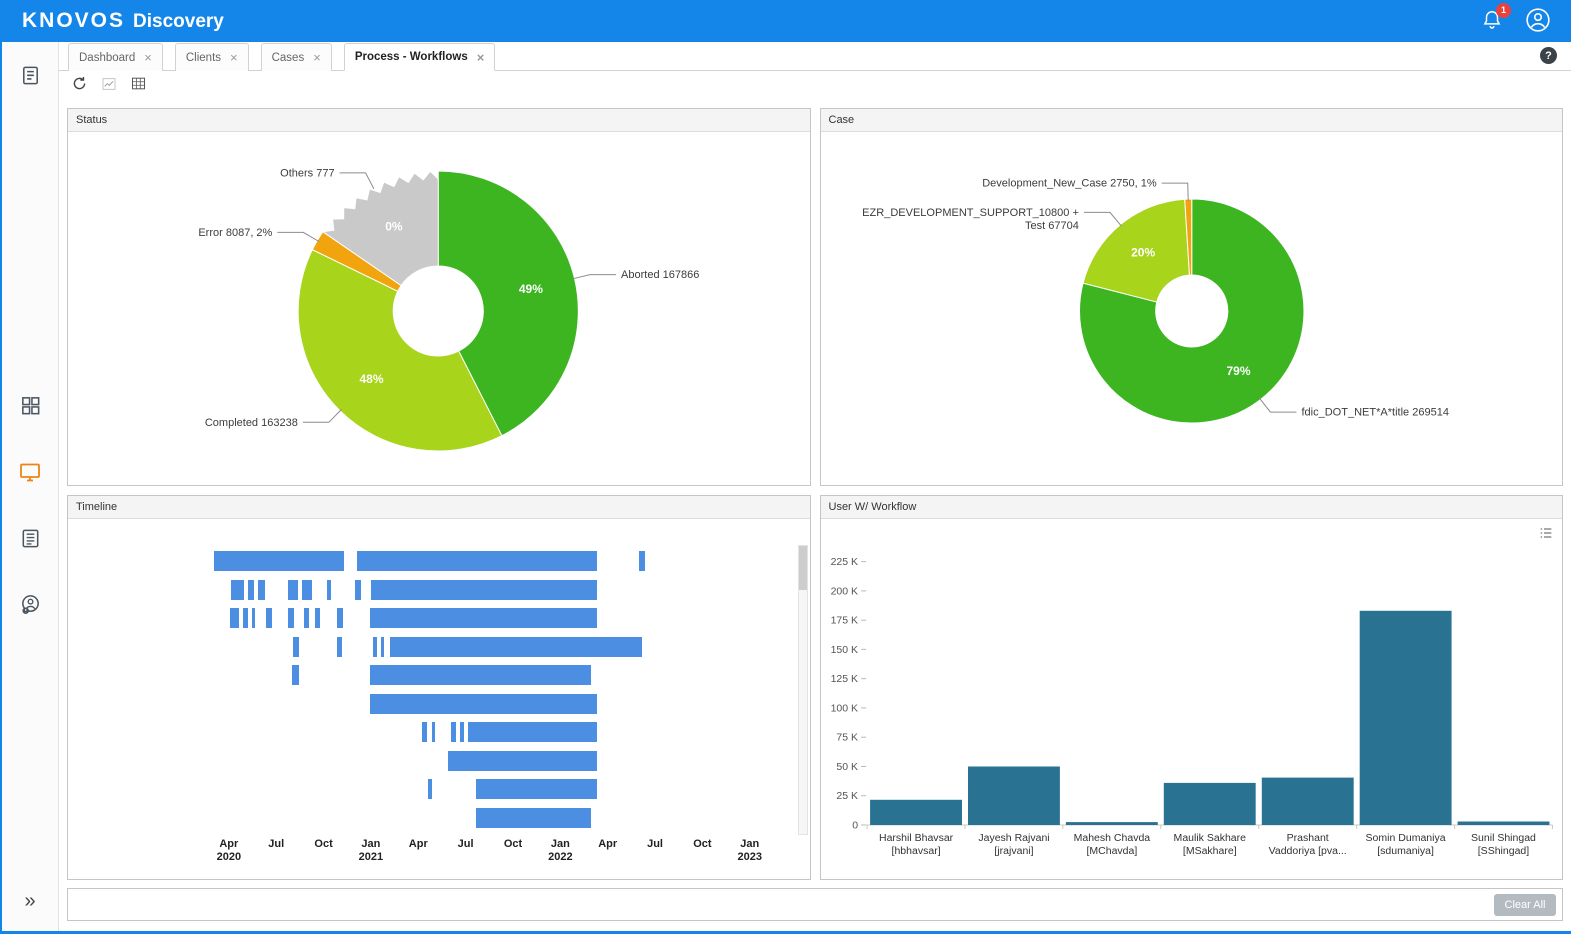 This screenshot has height=934, width=1571. I want to click on clear-all-button: Clear All, so click(1525, 904).